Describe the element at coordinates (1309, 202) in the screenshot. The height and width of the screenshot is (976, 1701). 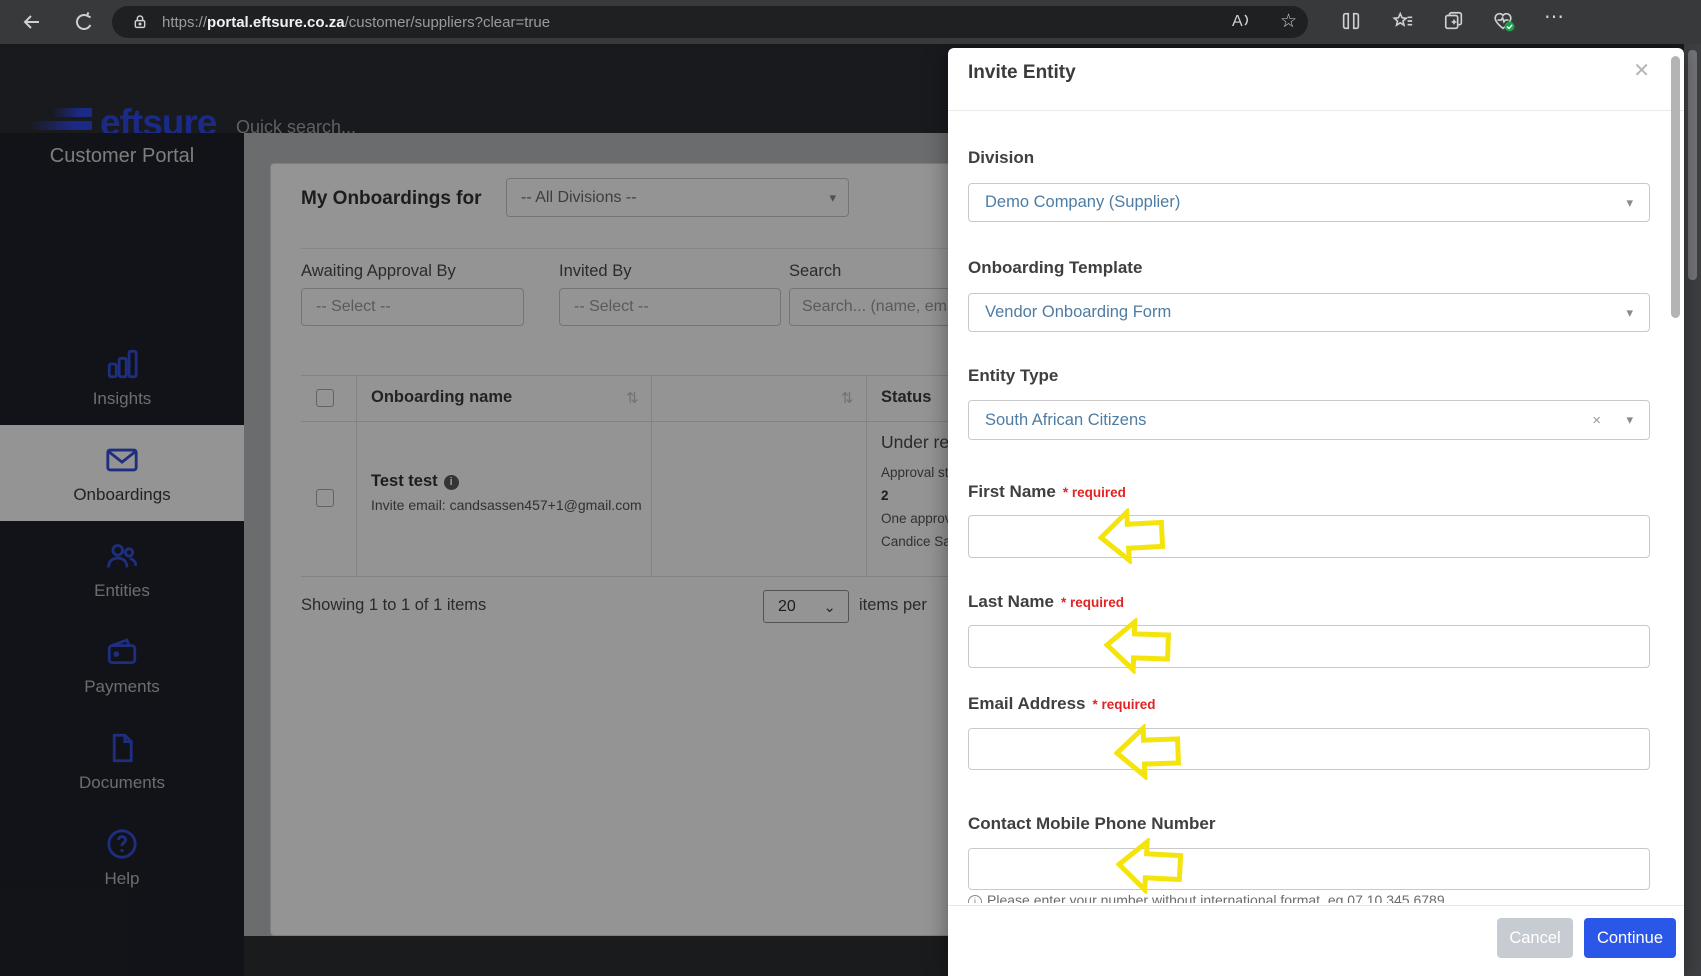
I see `division-select: Demo Company (Supplier) ▾` at that location.